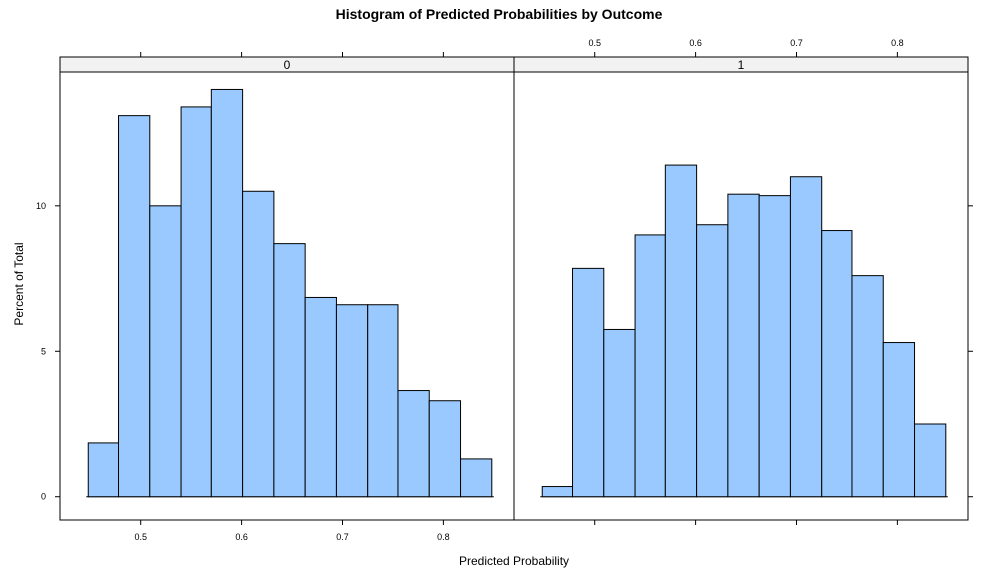  Describe the element at coordinates (140, 537) in the screenshot. I see `x-tick-label: 0.5` at that location.